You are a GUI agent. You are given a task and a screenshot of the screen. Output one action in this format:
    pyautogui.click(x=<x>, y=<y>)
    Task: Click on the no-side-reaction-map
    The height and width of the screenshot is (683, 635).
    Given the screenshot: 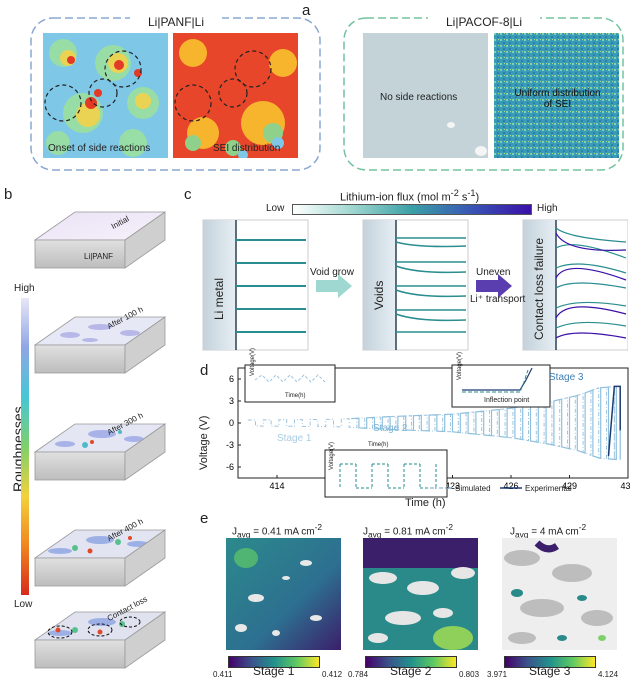 What is the action you would take?
    pyautogui.click(x=425, y=95)
    